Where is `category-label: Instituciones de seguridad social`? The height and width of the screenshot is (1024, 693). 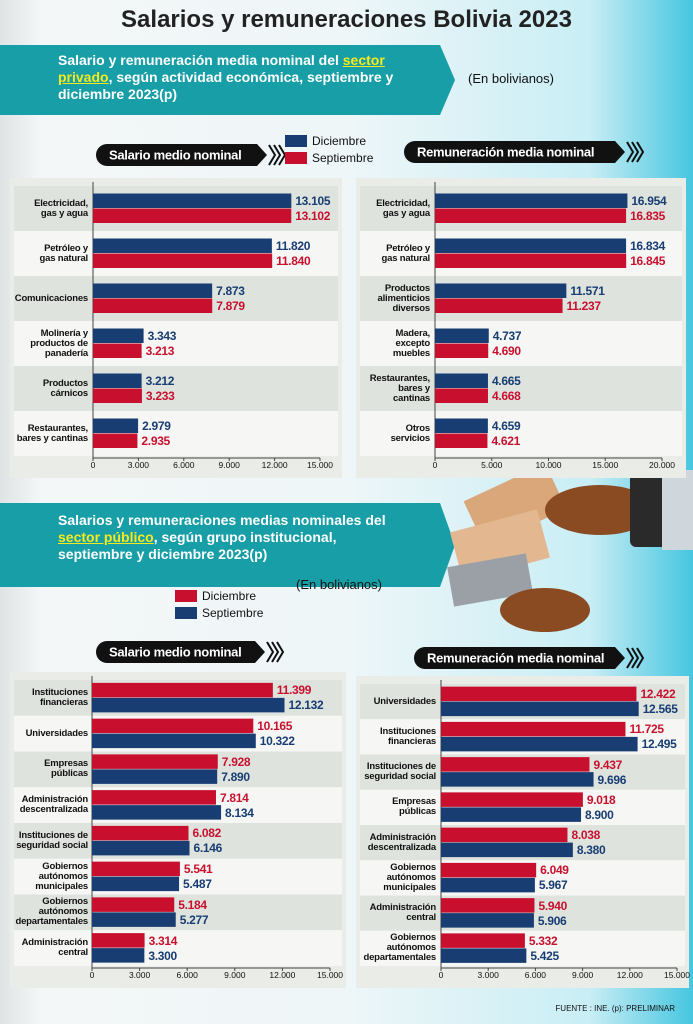
category-label: Instituciones de seguridad social is located at coordinates (52, 840).